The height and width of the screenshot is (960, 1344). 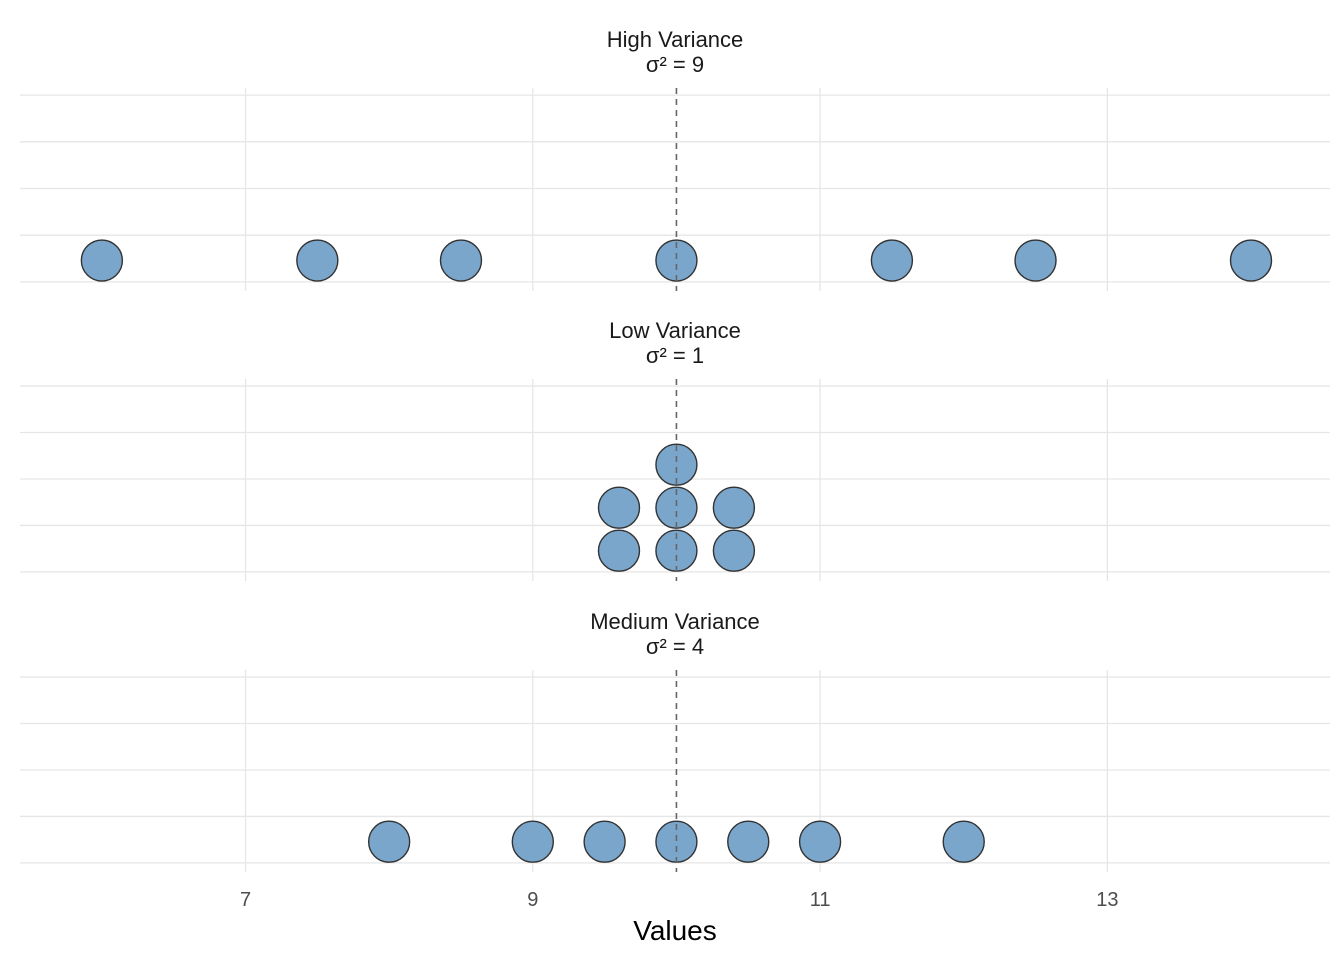 I want to click on facet-subtitle: σ² = 4, so click(x=675, y=646).